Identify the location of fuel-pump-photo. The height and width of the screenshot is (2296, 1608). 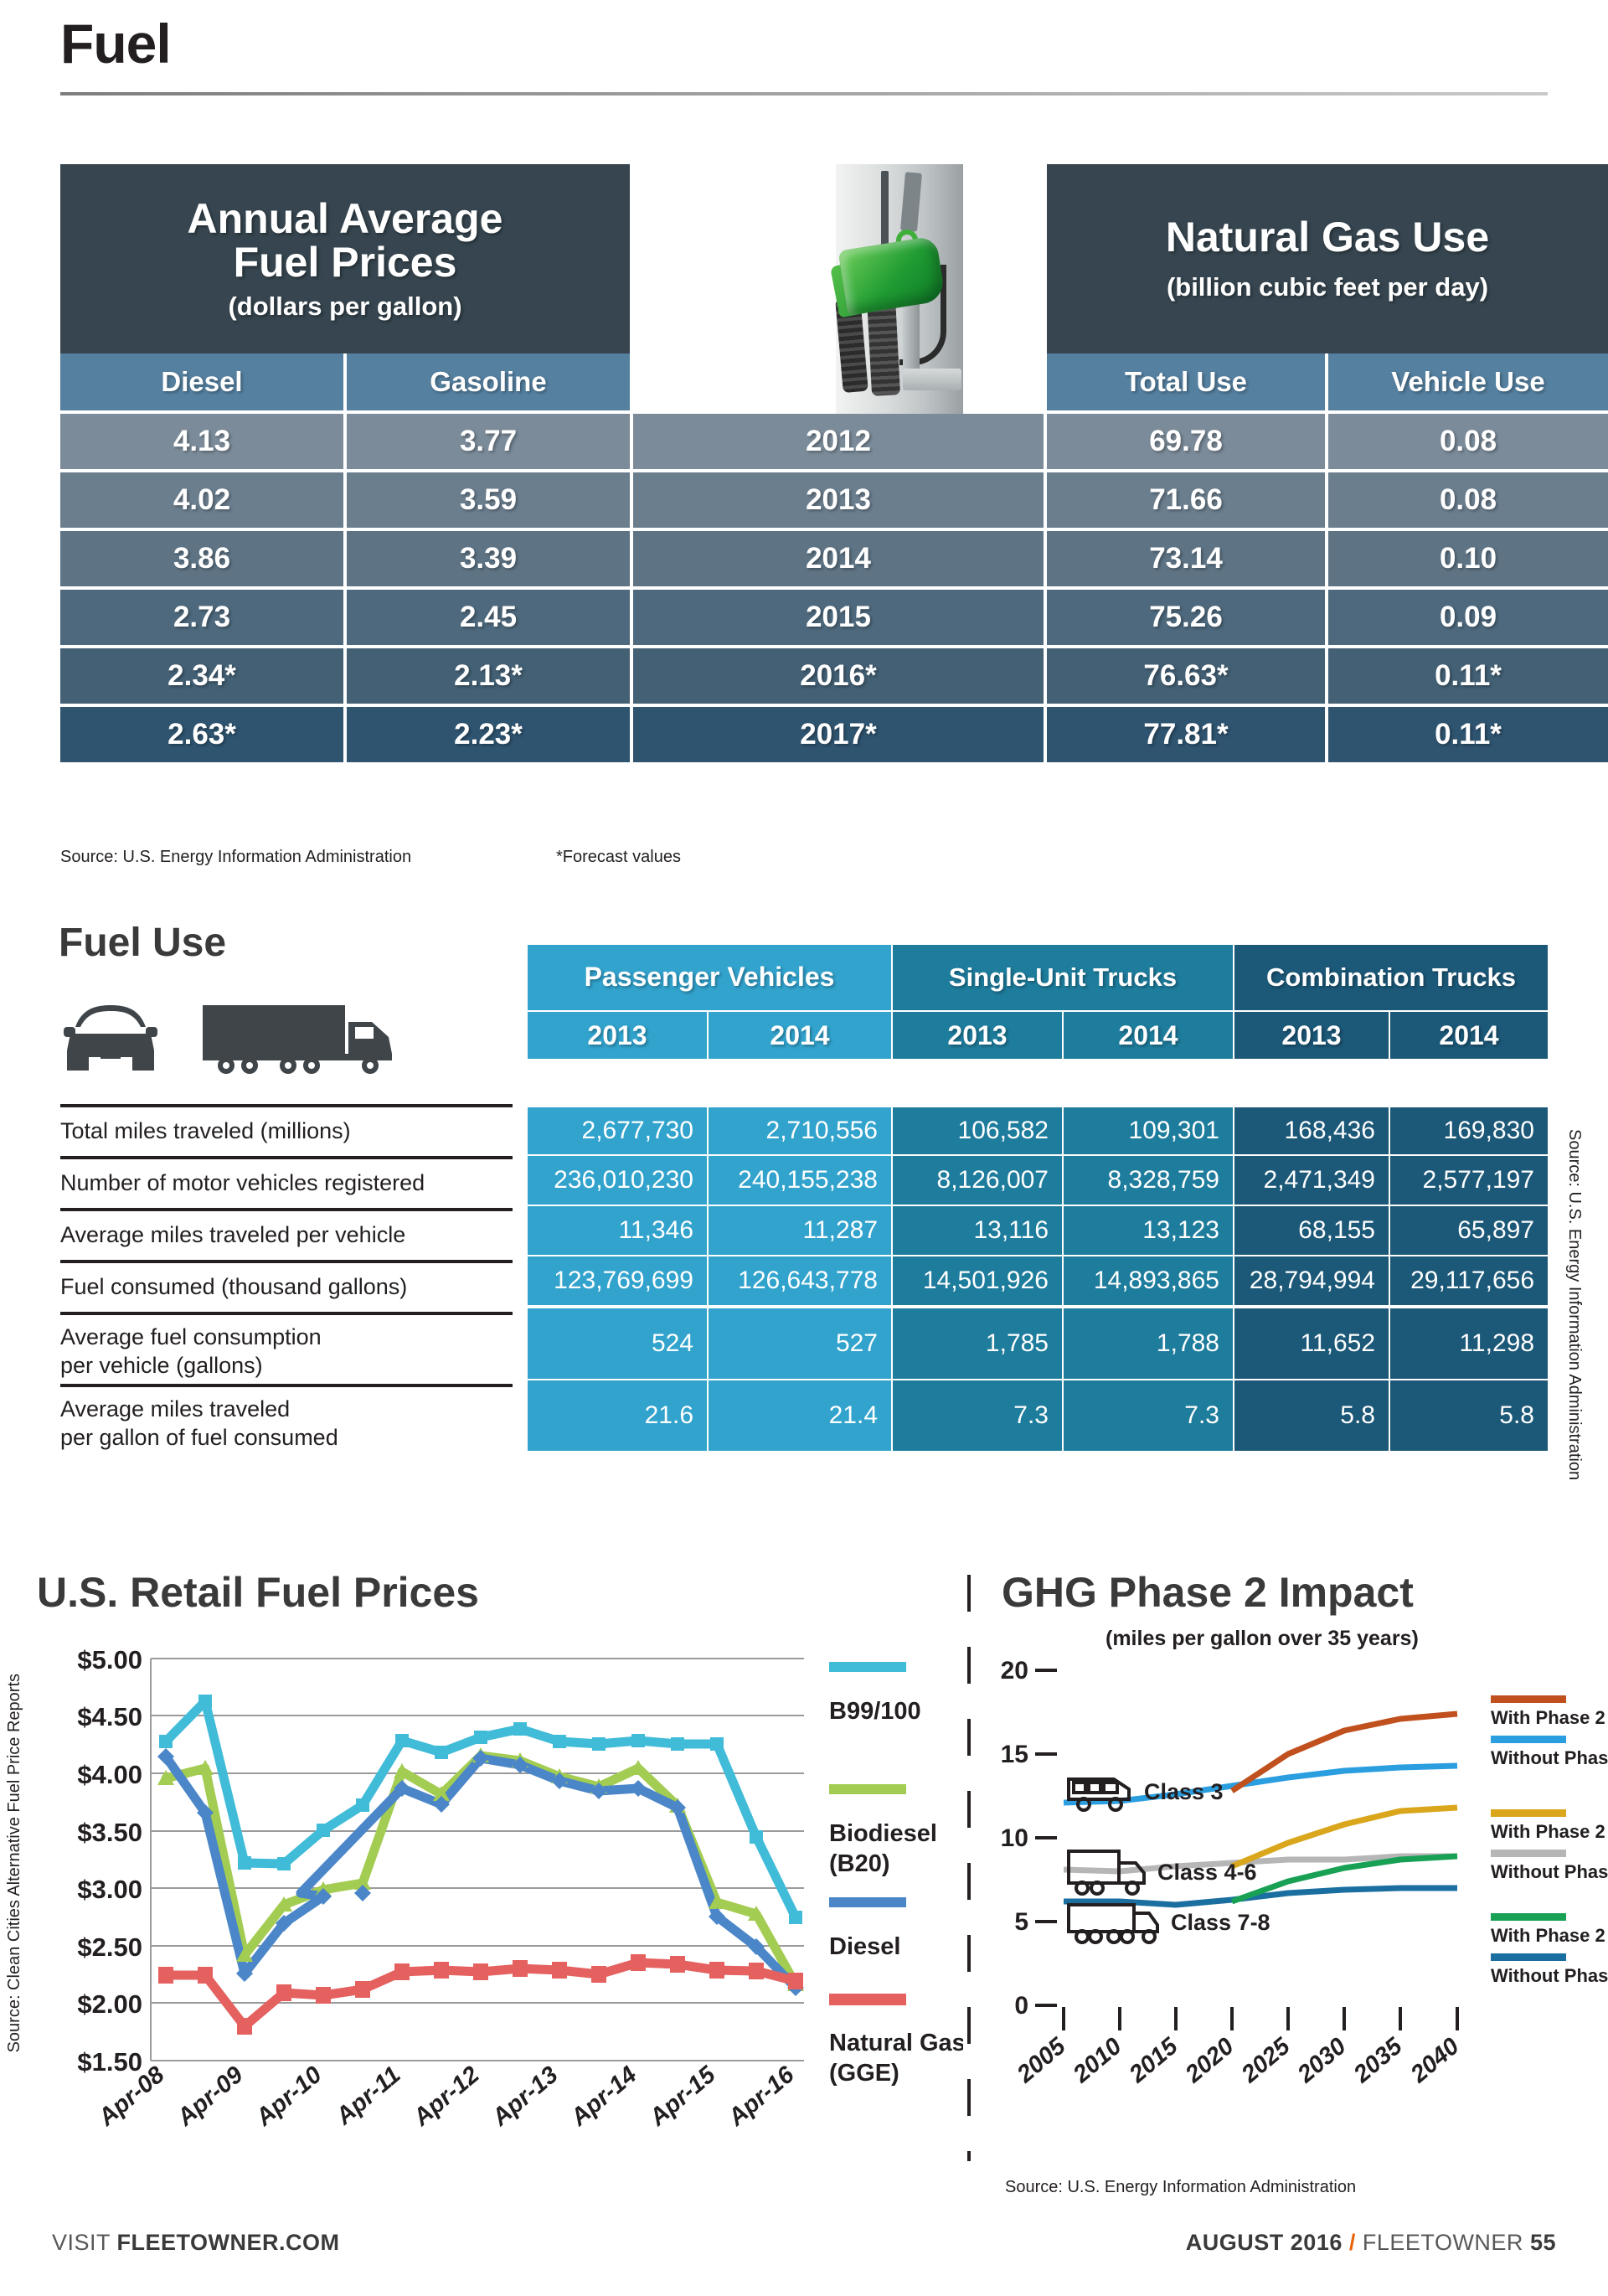
(859, 289).